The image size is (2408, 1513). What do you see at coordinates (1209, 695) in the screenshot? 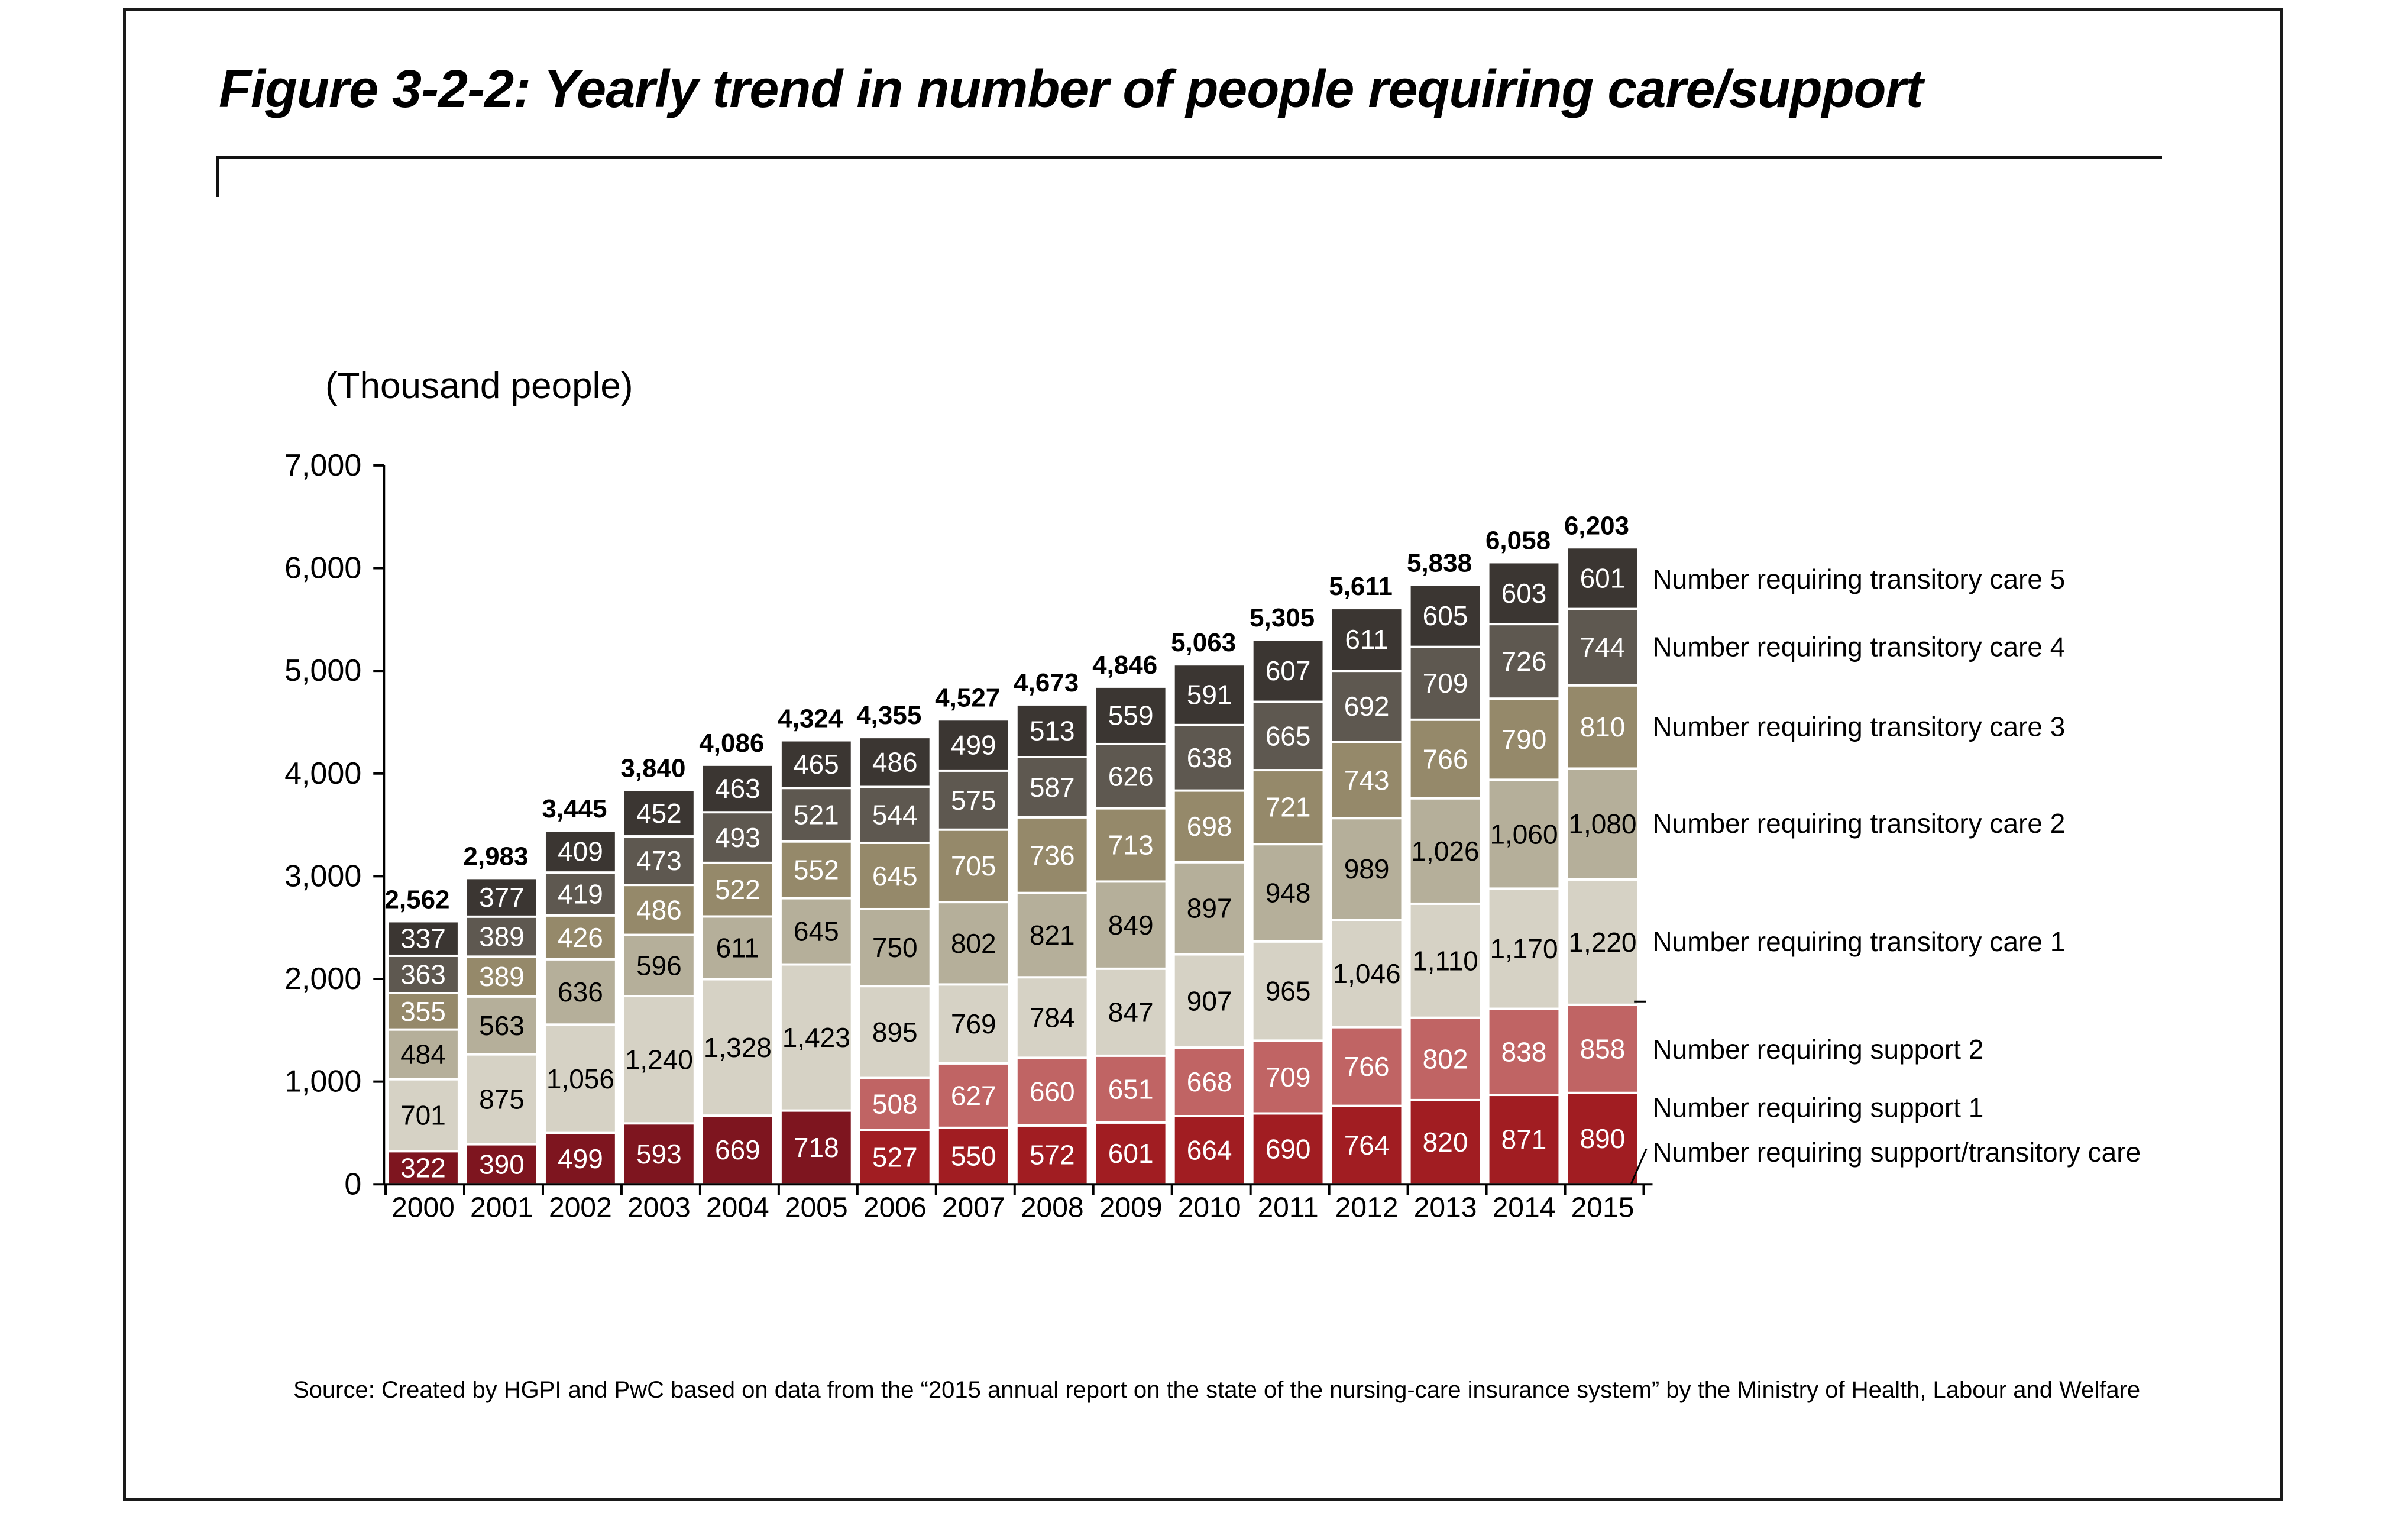
I see `segment-value-label: 591` at bounding box center [1209, 695].